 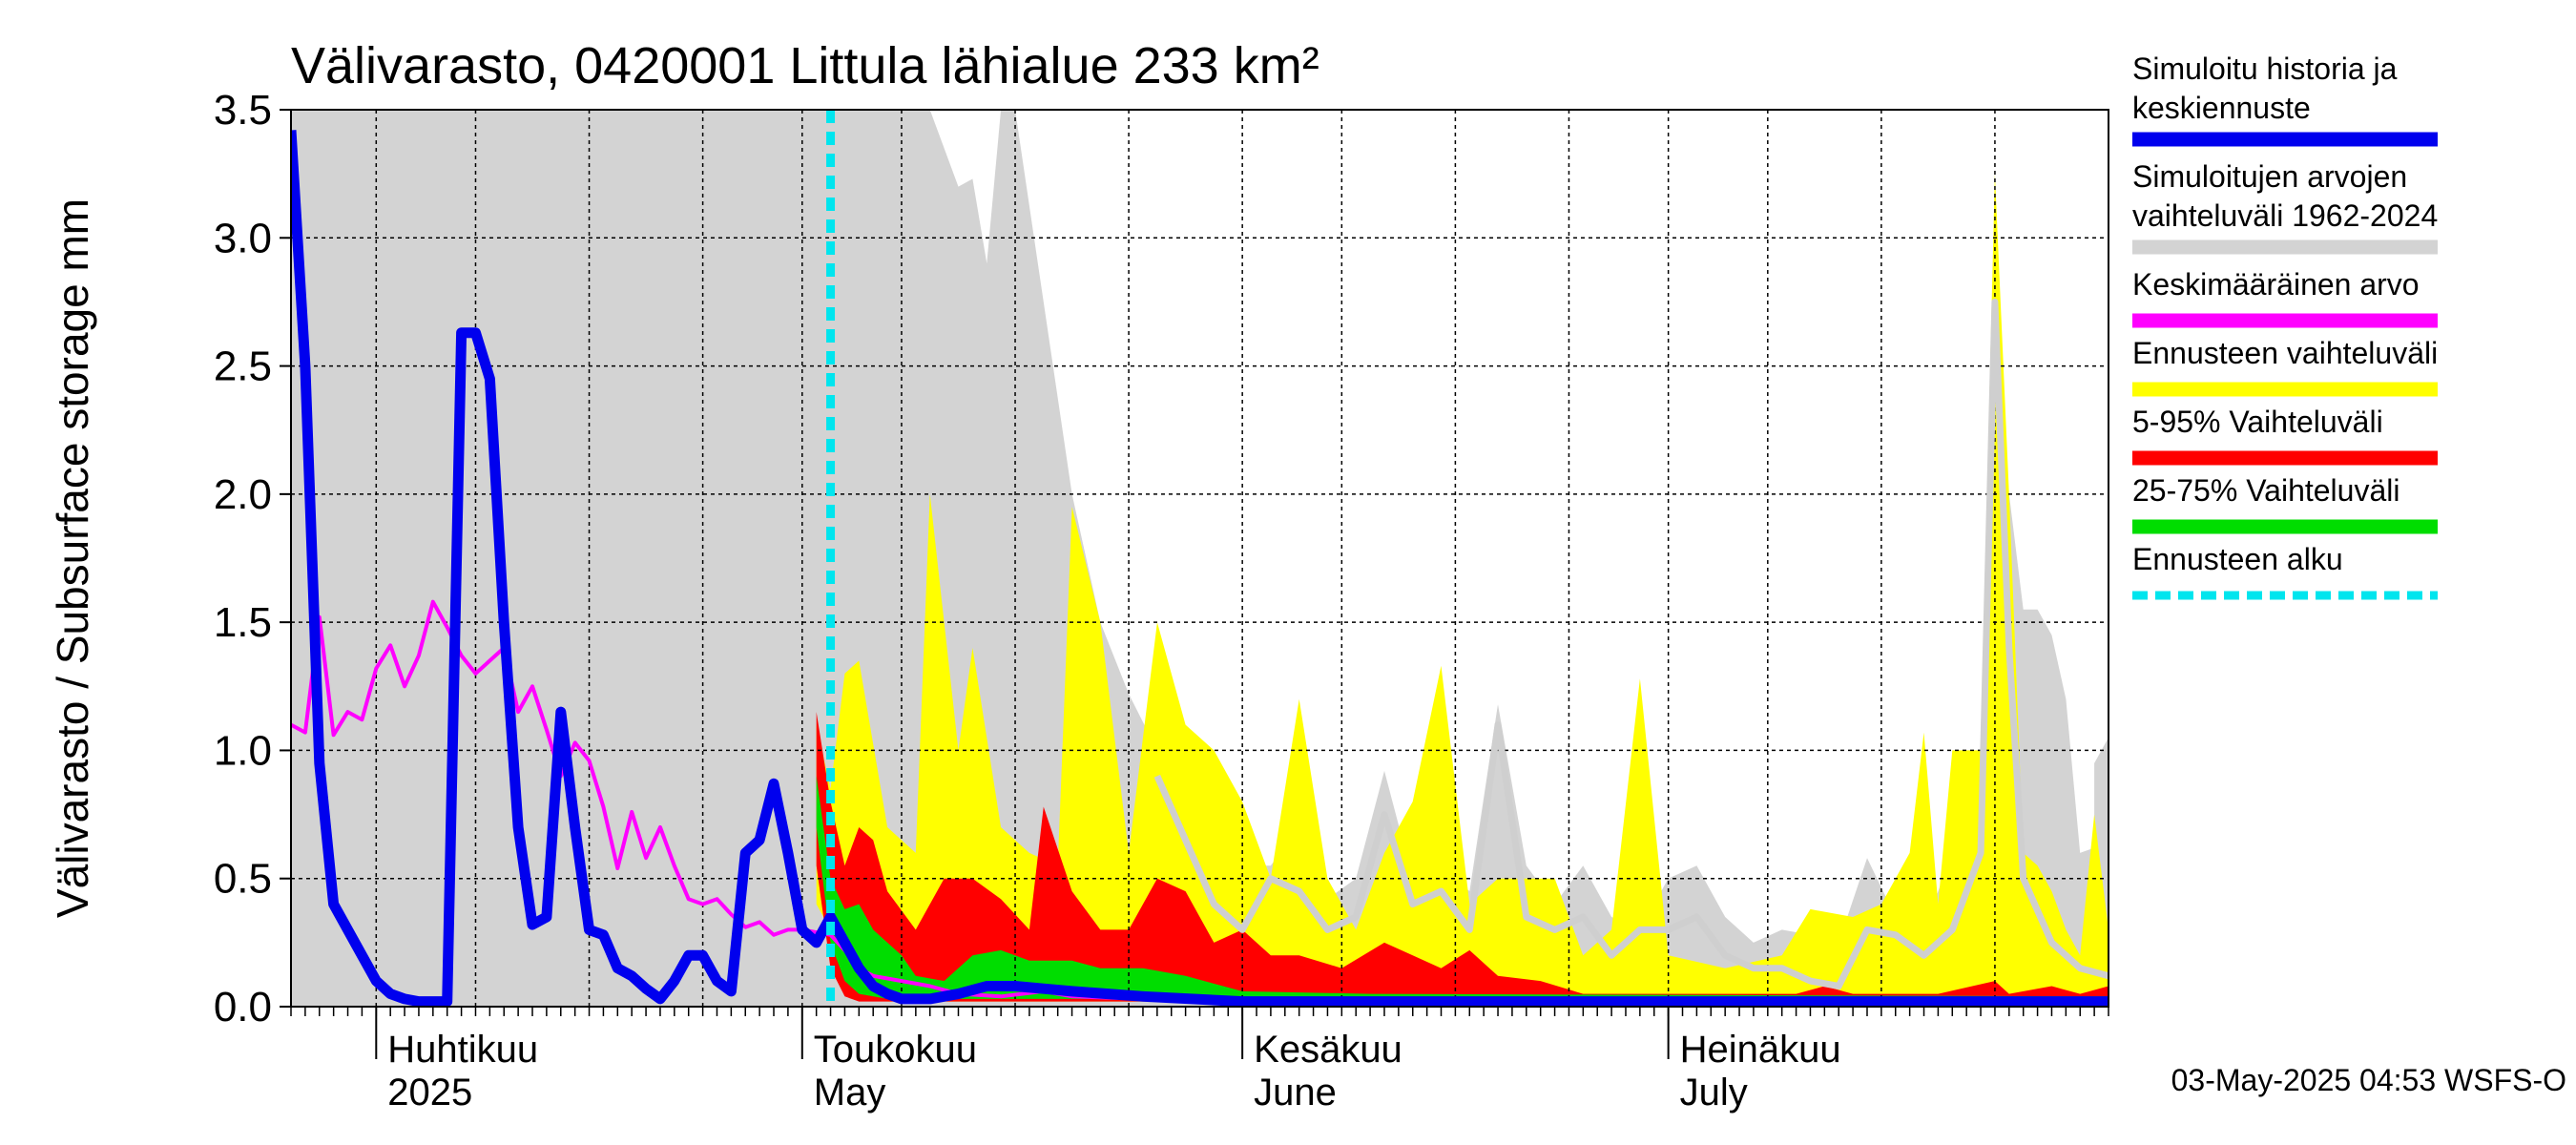 I want to click on legend-label: Simuloitujen arvojen, so click(x=2269, y=177).